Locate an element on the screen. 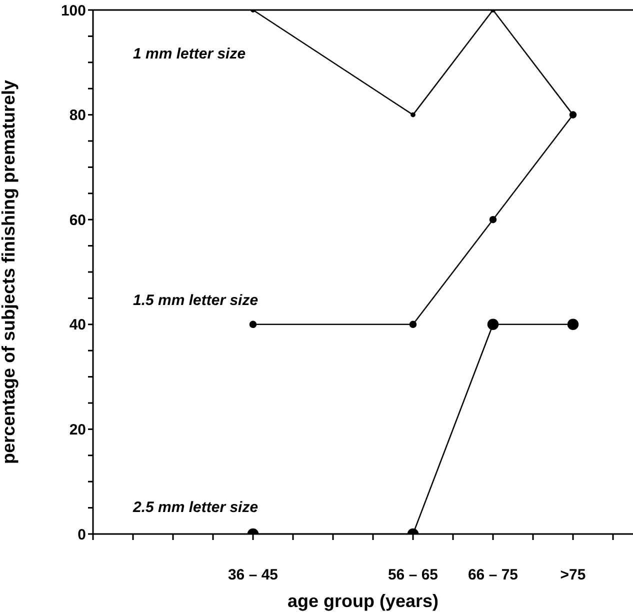 The width and height of the screenshot is (633, 615). x-axis-title: age group (years) is located at coordinates (363, 601).